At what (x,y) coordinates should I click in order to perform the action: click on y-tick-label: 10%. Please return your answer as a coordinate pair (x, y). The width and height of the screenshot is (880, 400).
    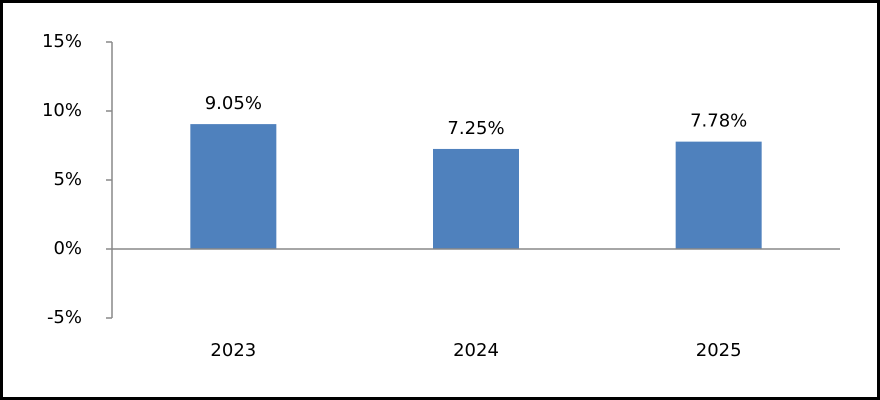
    Looking at the image, I should click on (62, 110).